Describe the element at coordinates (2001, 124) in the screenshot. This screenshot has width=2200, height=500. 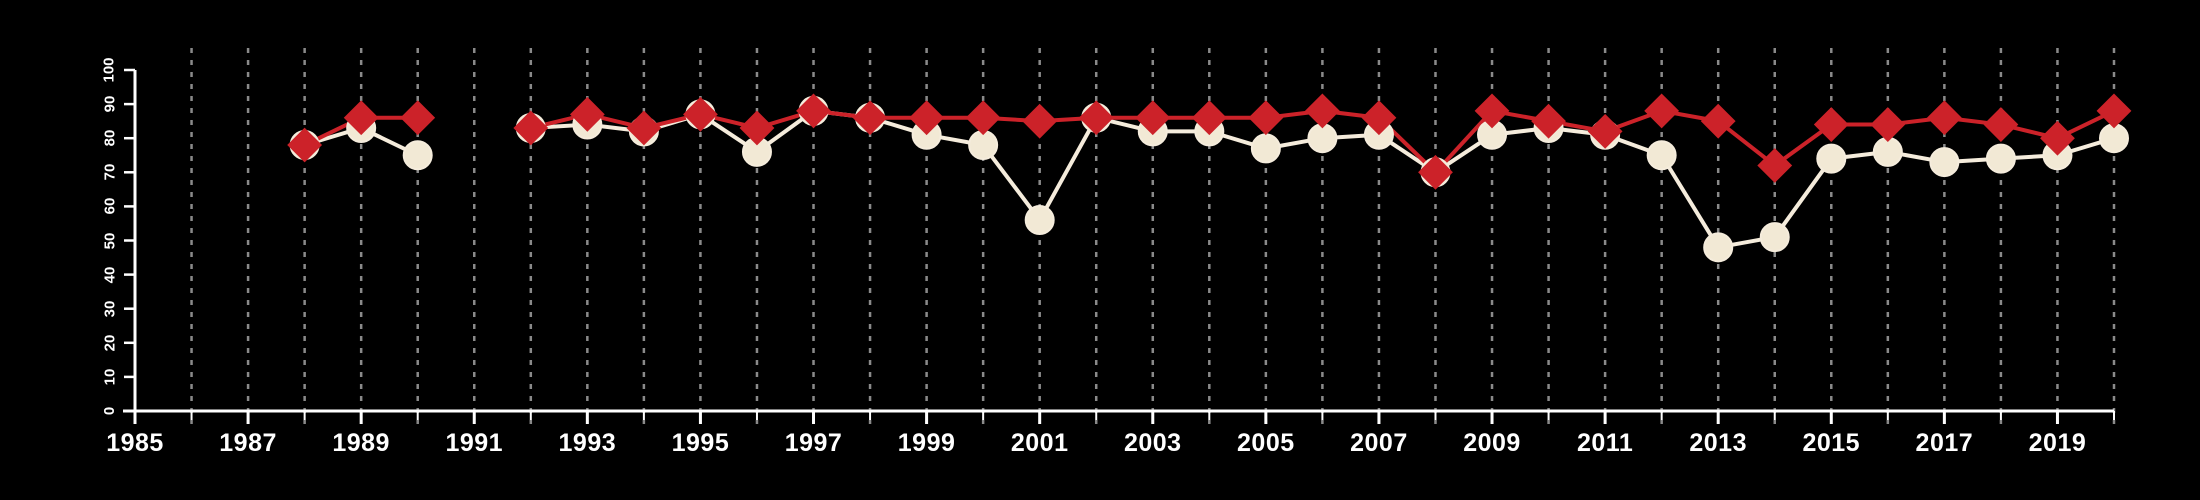
I see `data-point-series-red-diamond-2018` at that location.